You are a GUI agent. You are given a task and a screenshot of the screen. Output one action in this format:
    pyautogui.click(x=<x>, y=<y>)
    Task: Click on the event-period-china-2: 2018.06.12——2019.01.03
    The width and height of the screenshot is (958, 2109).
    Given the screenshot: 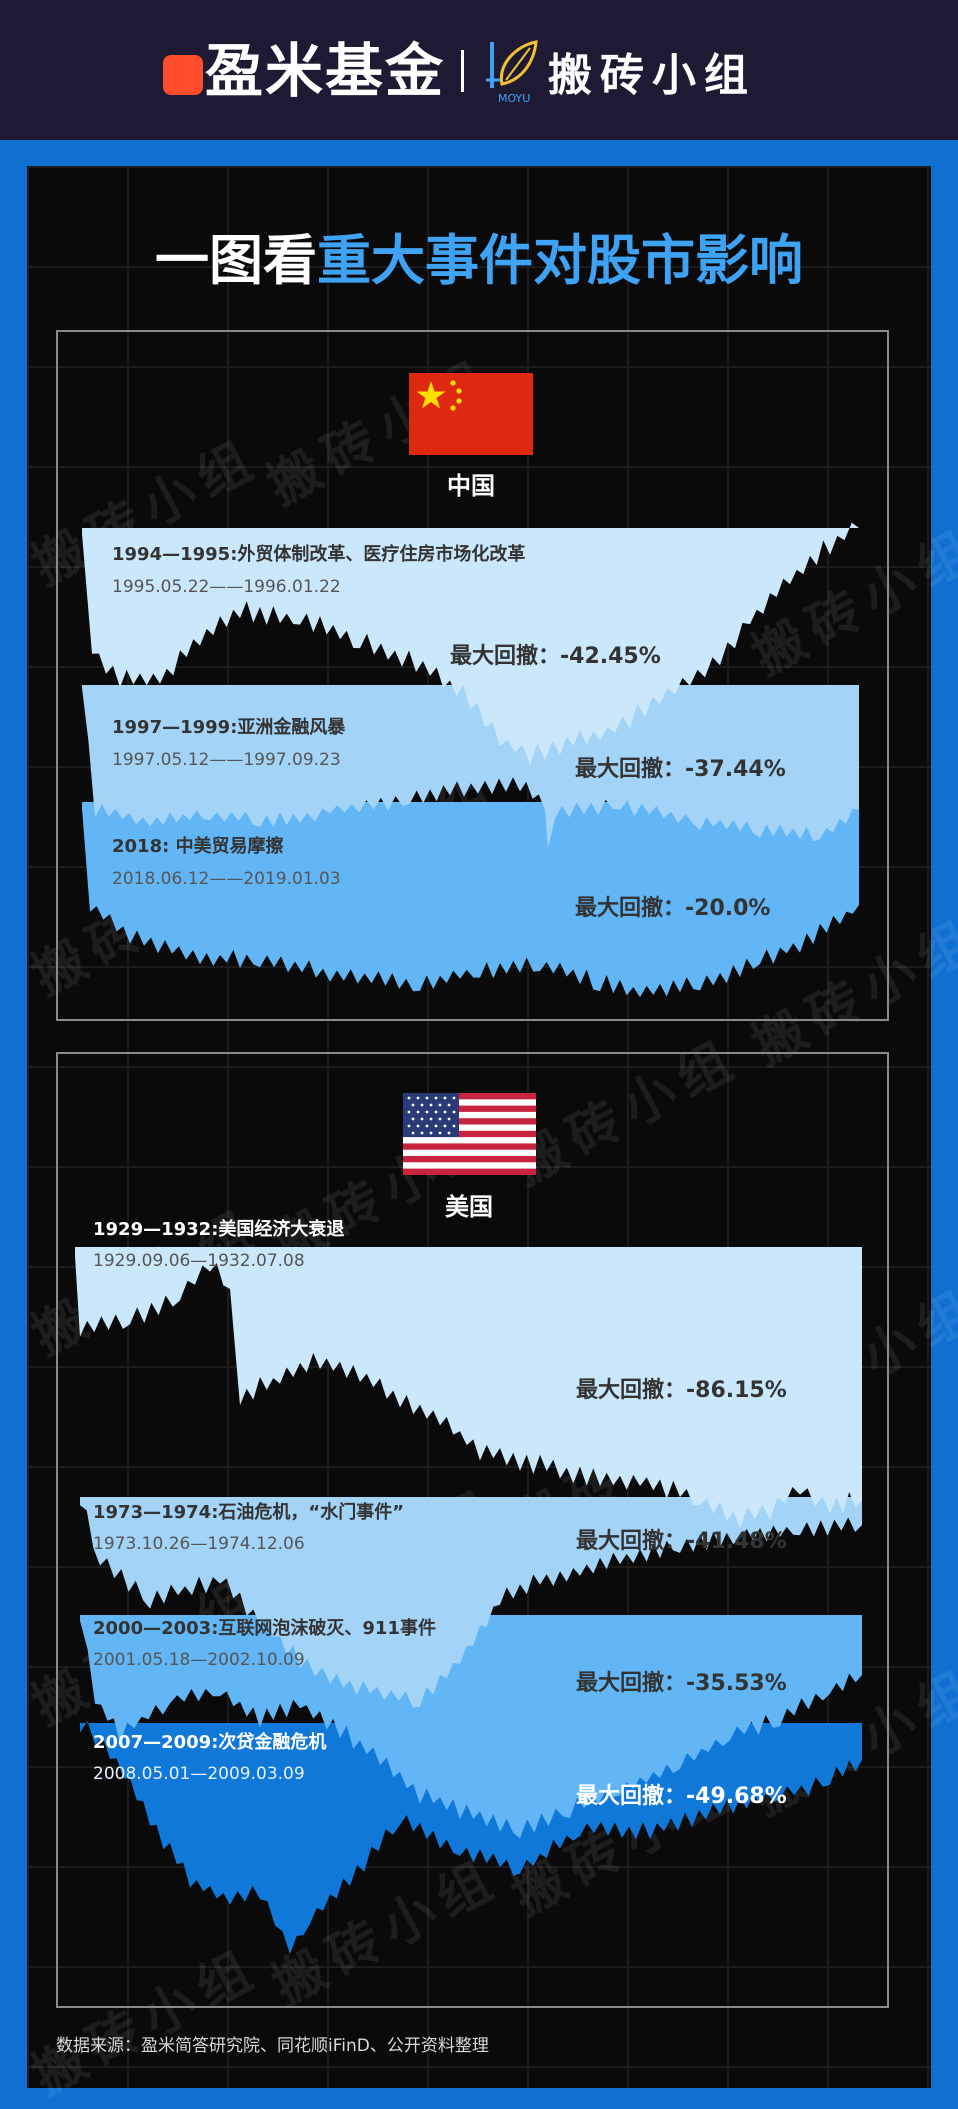 What is the action you would take?
    pyautogui.click(x=226, y=879)
    